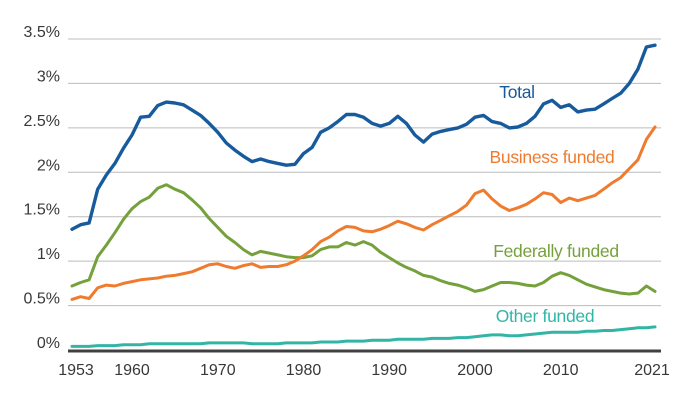 This screenshot has height=400, width=700. Describe the element at coordinates (389, 370) in the screenshot. I see `x-axis-tick-label: 1990` at that location.